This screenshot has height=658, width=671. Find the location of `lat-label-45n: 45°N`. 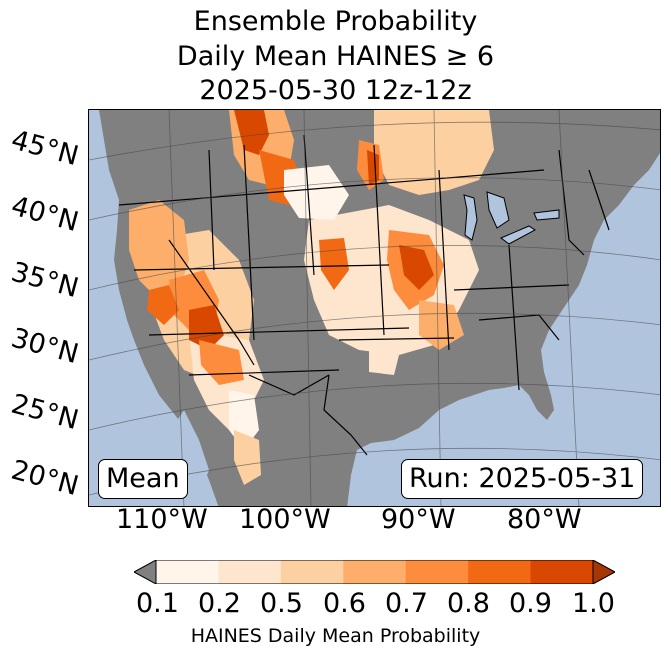

lat-label-45n: 45°N is located at coordinates (44, 148).